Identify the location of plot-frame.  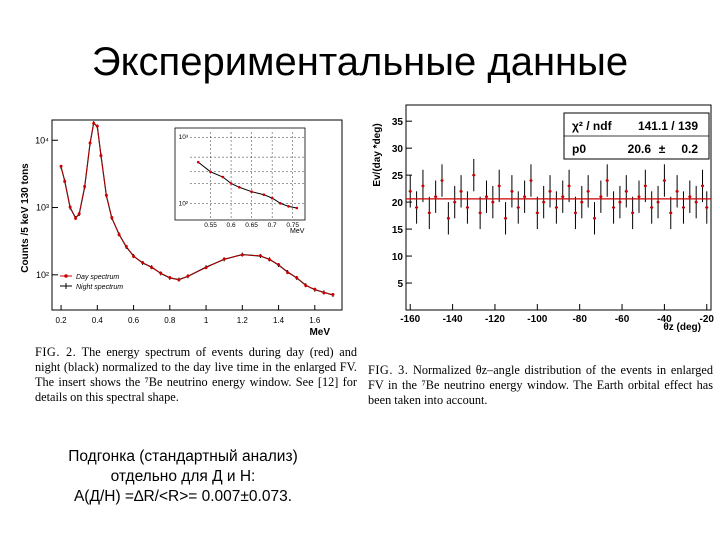
(197, 215).